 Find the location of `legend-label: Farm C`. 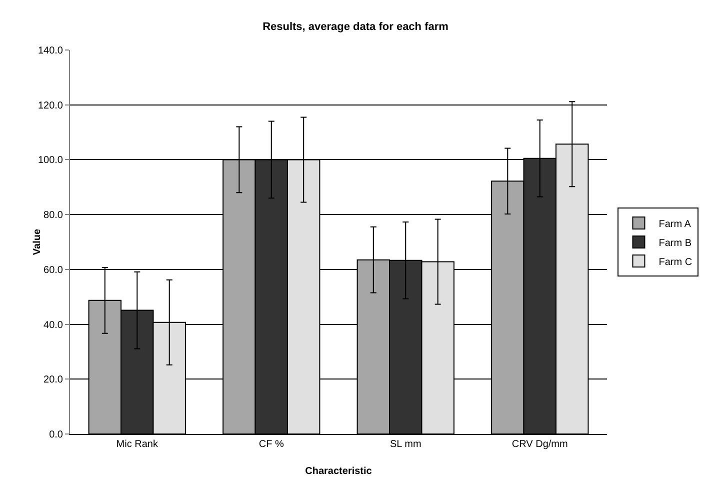

legend-label: Farm C is located at coordinates (675, 262).